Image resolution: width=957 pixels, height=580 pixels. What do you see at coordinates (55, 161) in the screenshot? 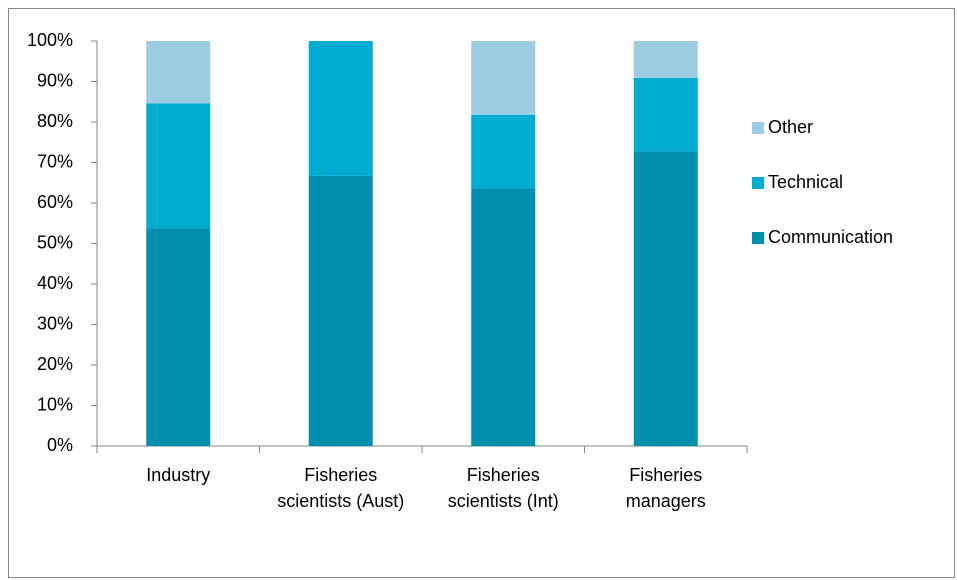
I see `y-tick-label: 70%` at bounding box center [55, 161].